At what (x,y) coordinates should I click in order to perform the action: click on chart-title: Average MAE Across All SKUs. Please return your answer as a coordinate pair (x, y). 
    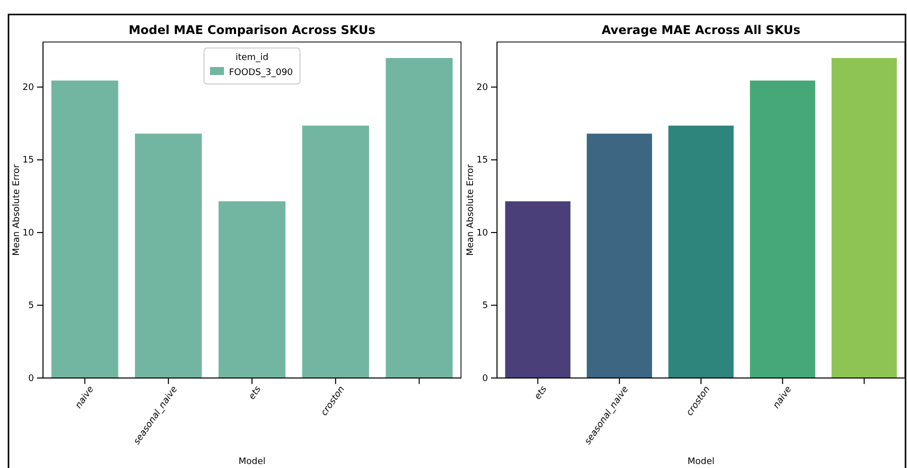
    Looking at the image, I should click on (701, 30).